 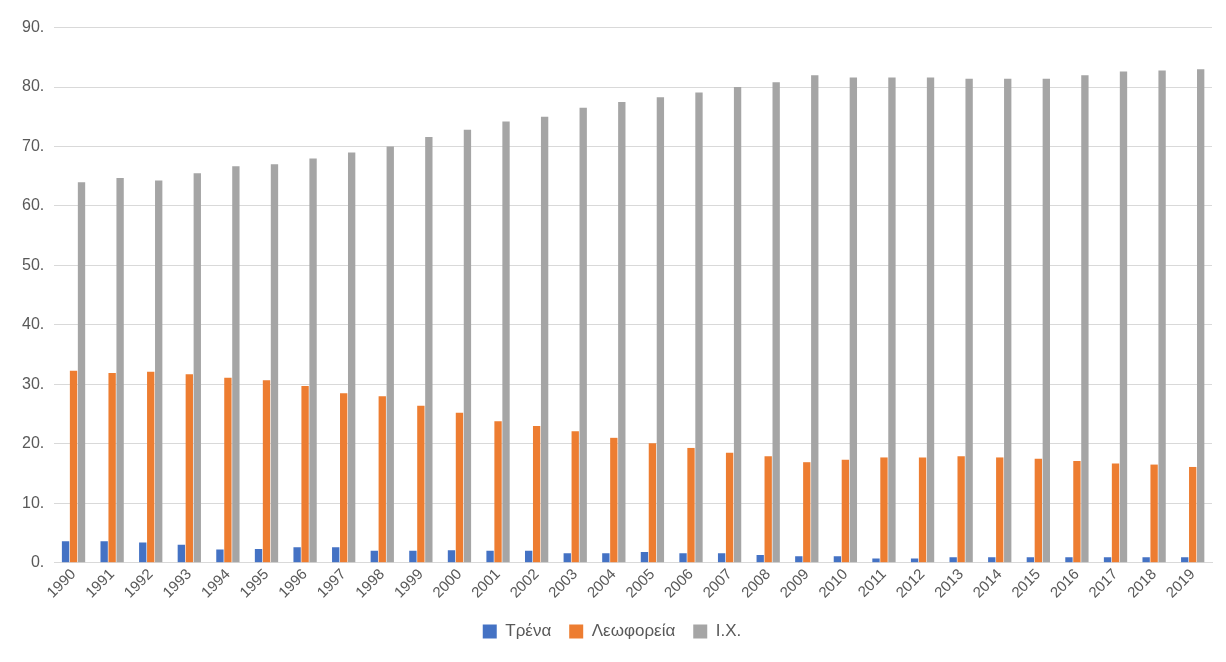 I want to click on y-tick-label: 50., so click(x=33, y=264).